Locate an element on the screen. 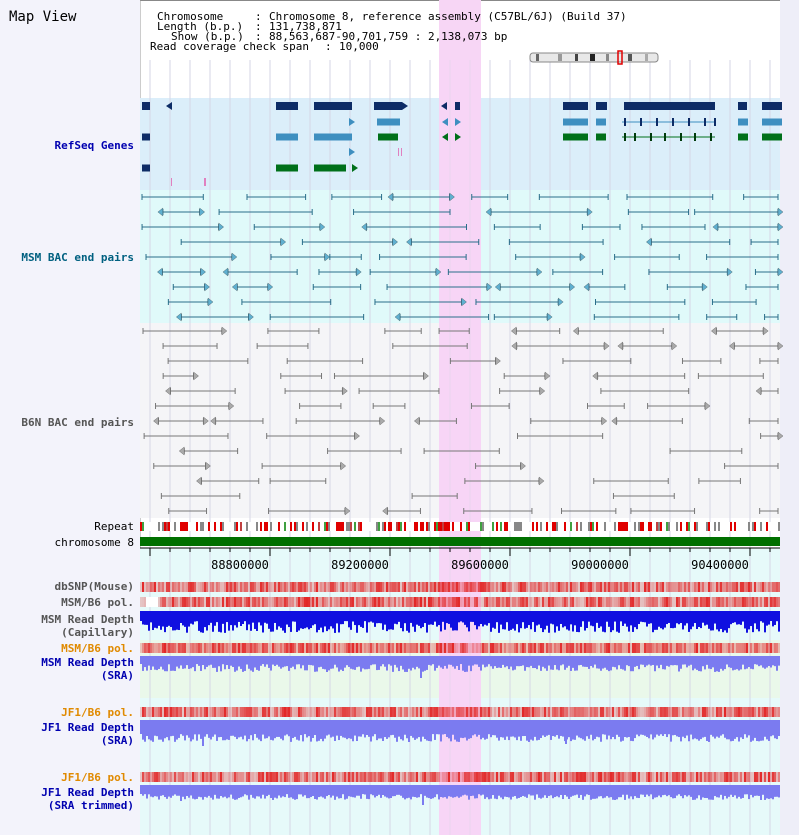 The height and width of the screenshot is (835, 800). track-label-b6n-bac: B6N BAC end pairs is located at coordinates (77, 422).